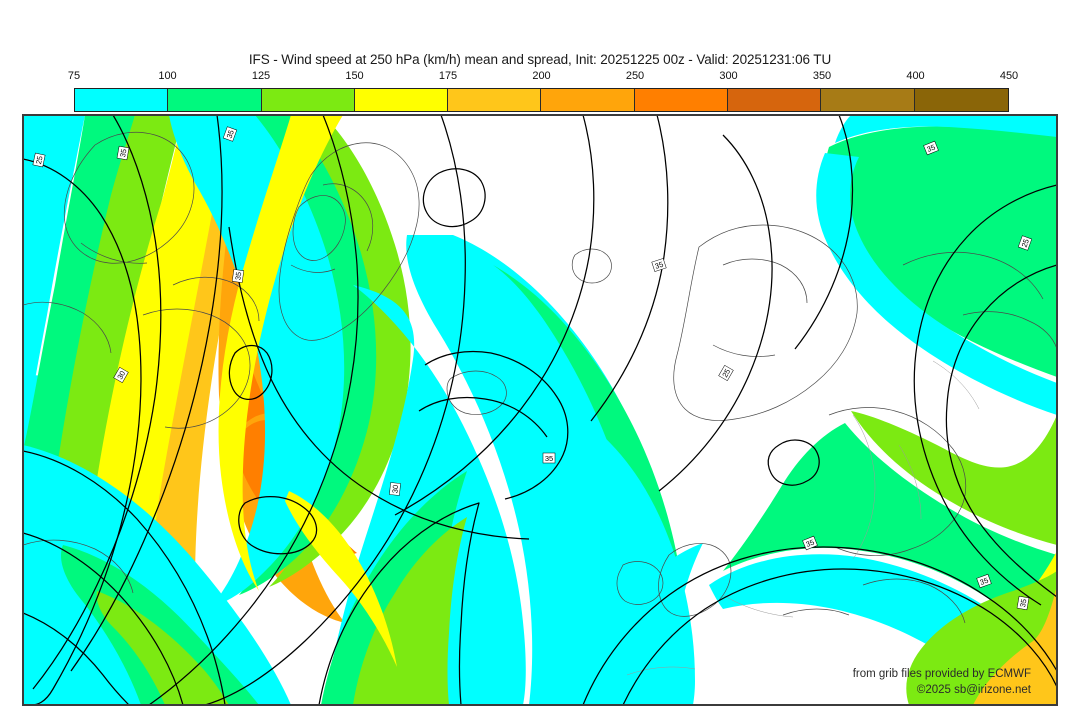 The image size is (1080, 718). I want to click on political-borders, so click(803, 518).